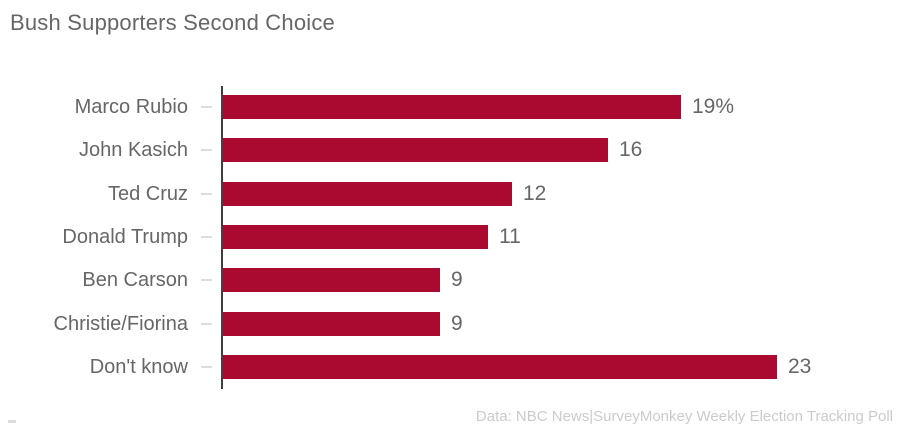  What do you see at coordinates (510, 237) in the screenshot?
I see `value-label: 11` at bounding box center [510, 237].